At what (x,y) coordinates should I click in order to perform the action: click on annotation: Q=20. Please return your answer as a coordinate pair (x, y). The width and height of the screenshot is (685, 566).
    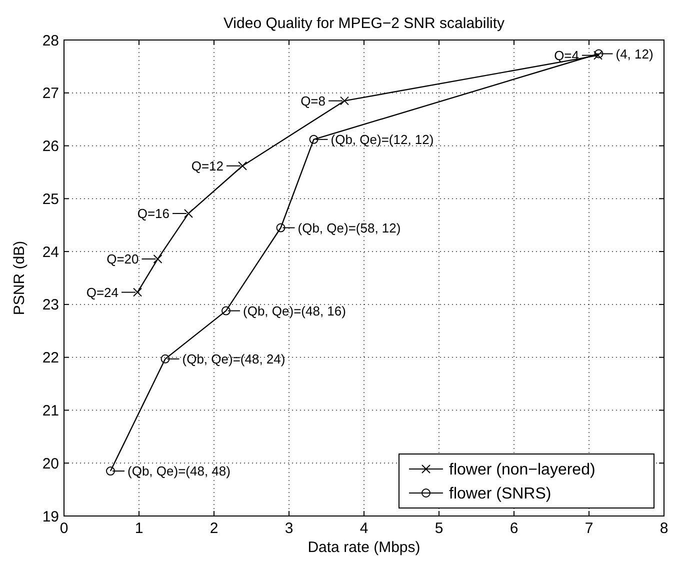
    Looking at the image, I should click on (122, 259).